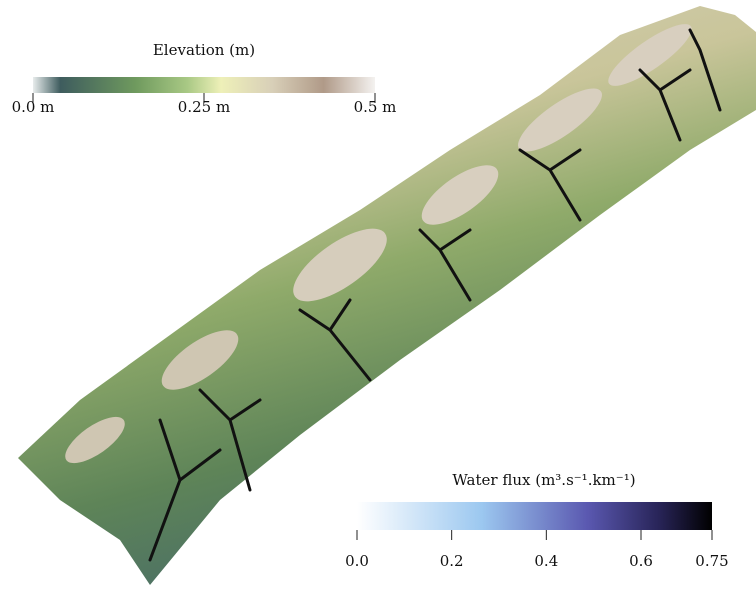 This screenshot has width=756, height=592. Describe the element at coordinates (357, 561) in the screenshot. I see `tick-label: 0.0` at that location.